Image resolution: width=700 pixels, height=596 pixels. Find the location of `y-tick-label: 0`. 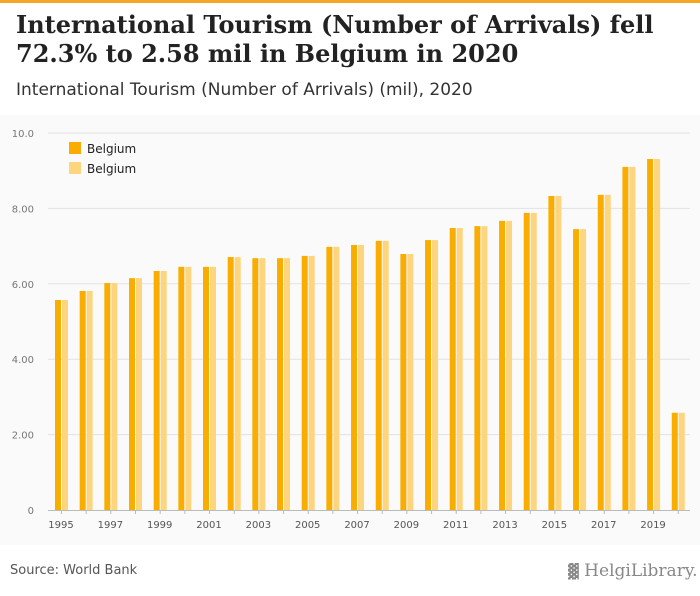

y-tick-label: 0 is located at coordinates (31, 511).